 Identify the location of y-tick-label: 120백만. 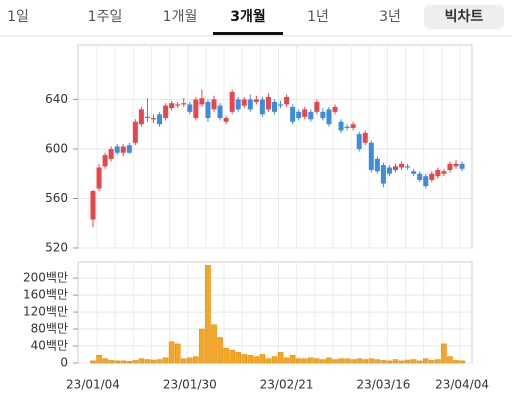
(45, 312).